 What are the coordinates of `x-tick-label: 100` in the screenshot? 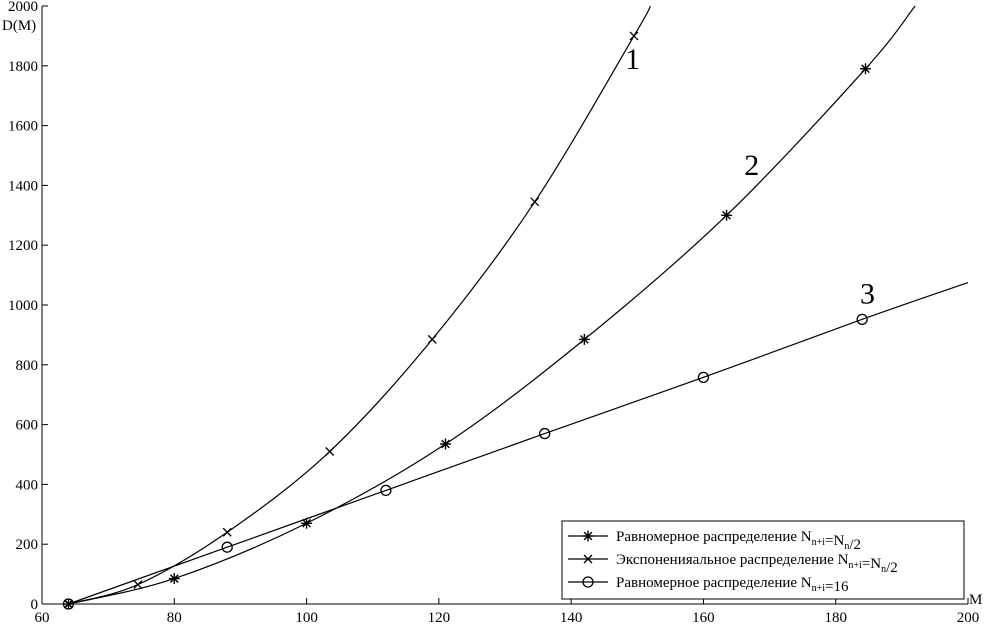 It's located at (306, 618).